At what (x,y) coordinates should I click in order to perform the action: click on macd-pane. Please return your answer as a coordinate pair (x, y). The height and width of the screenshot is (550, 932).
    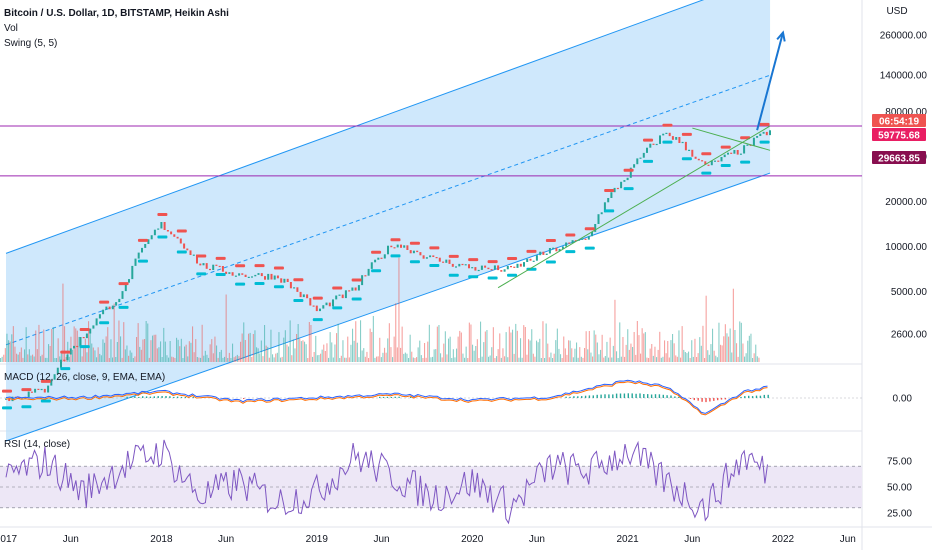
    Looking at the image, I should click on (431, 397).